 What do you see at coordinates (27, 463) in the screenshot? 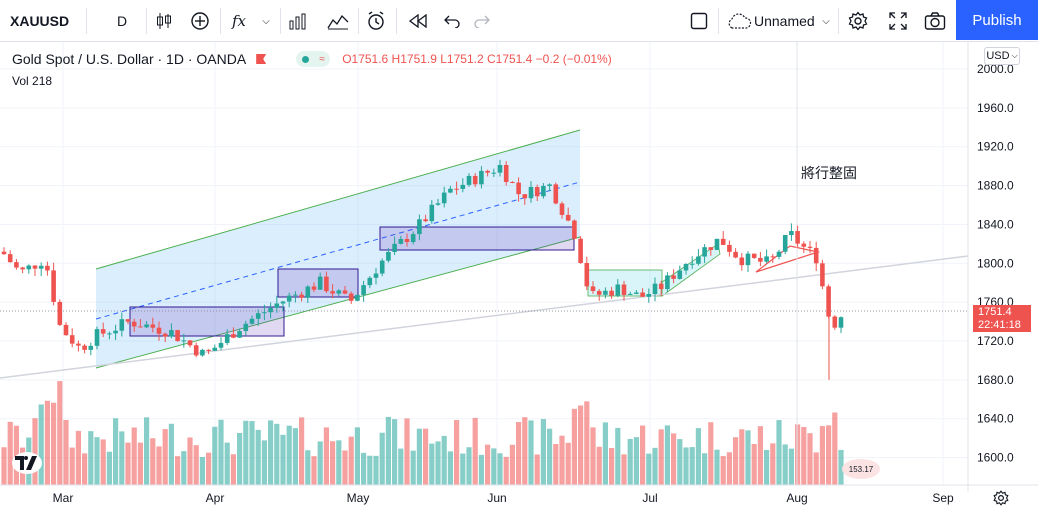
I see `tradingview-logo-icon` at bounding box center [27, 463].